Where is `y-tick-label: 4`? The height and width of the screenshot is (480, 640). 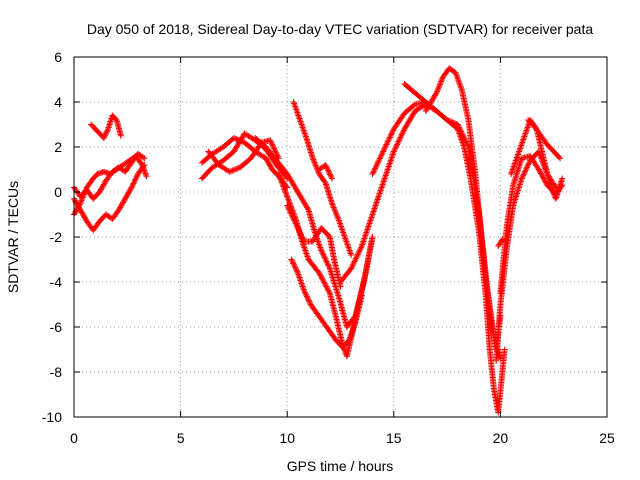 y-tick-label: 4 is located at coordinates (58, 102).